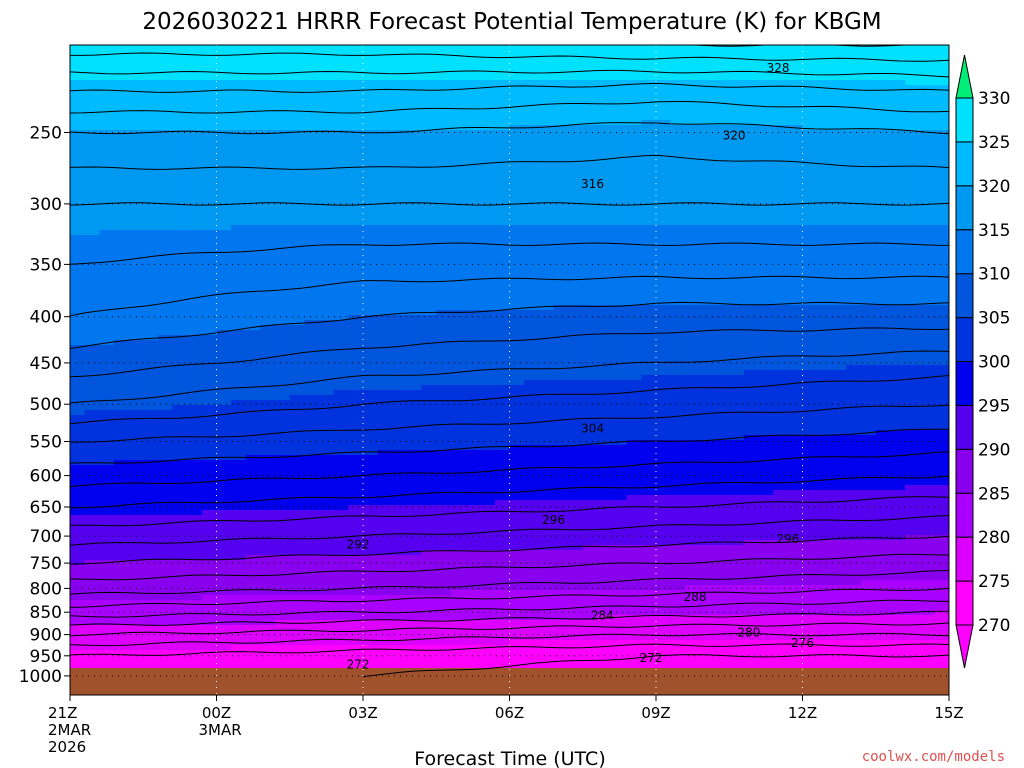 The width and height of the screenshot is (1024, 768). I want to click on colorbar-tick-label: 275, so click(994, 582).